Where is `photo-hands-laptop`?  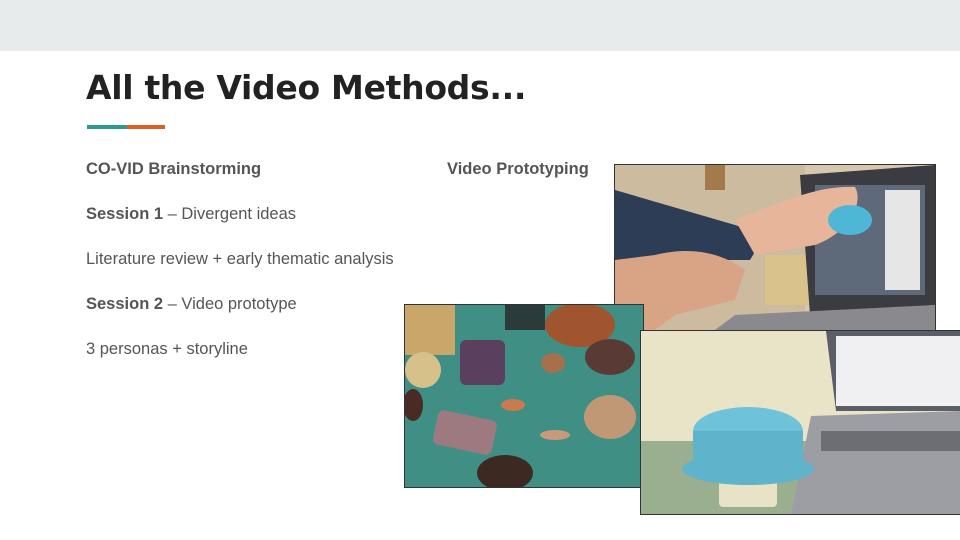 photo-hands-laptop is located at coordinates (775, 247).